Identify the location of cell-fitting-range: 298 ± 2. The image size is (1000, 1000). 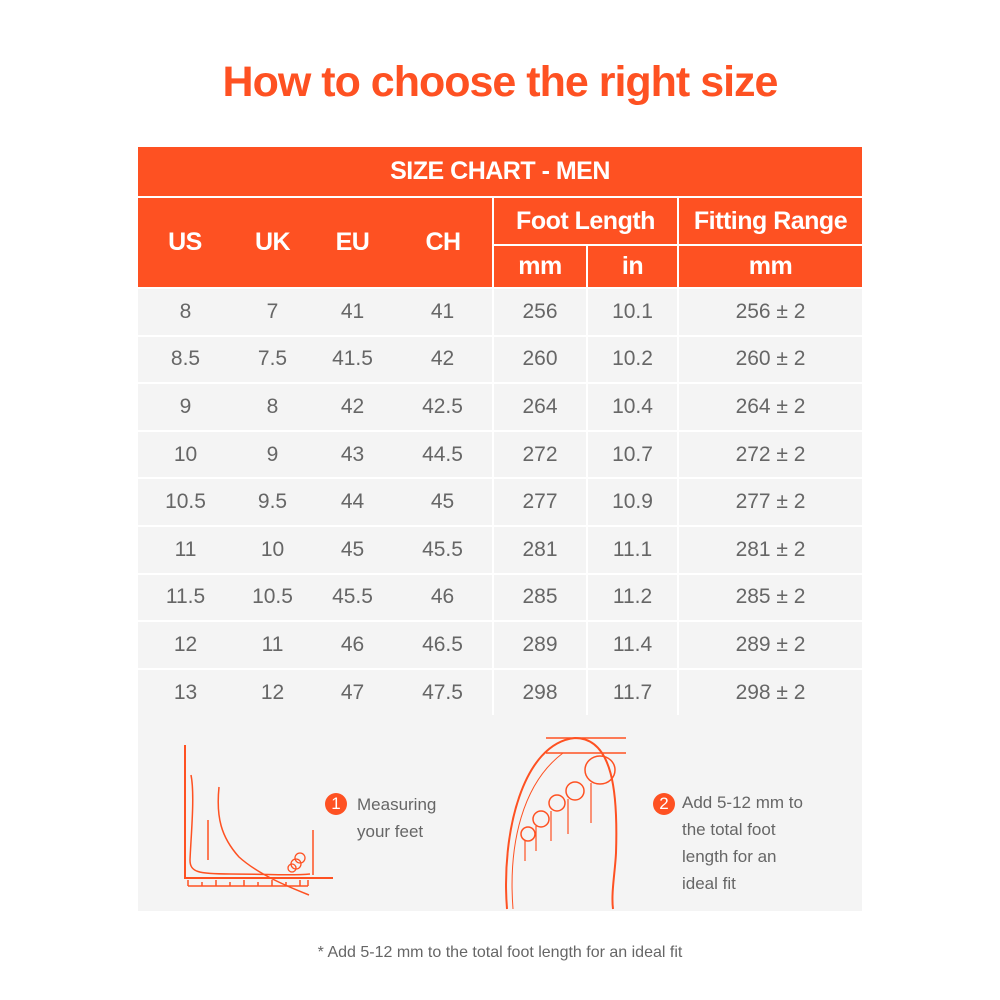
(769, 692).